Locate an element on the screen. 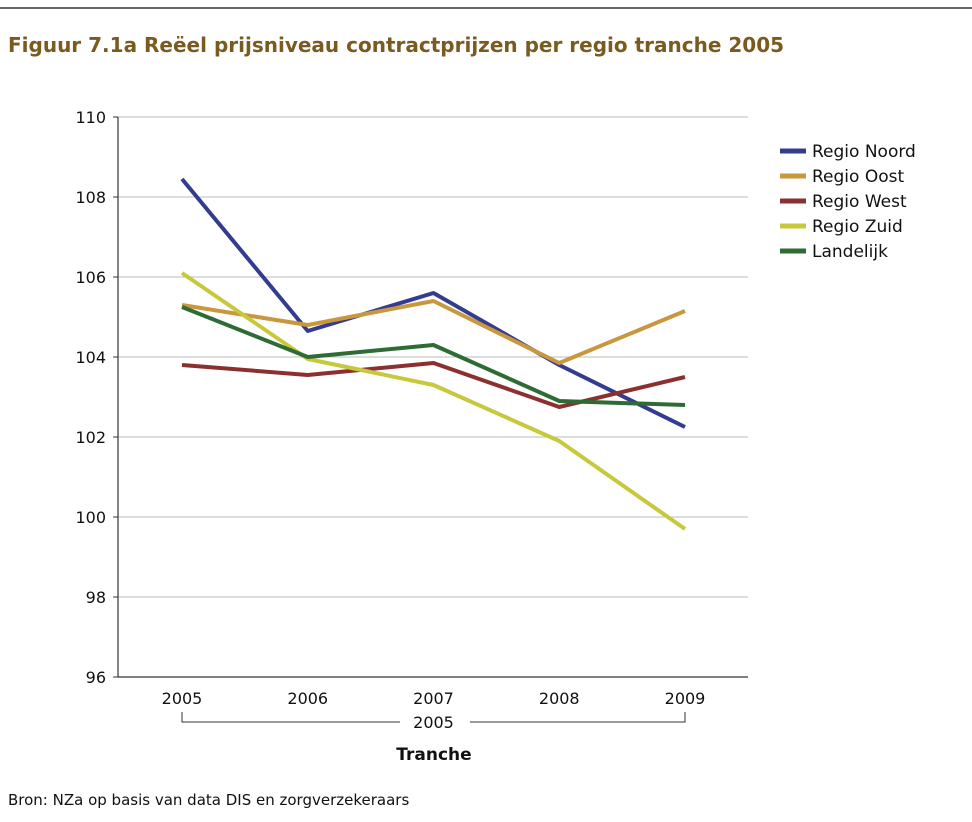 The width and height of the screenshot is (972, 822). x-tick-label: 2005 is located at coordinates (182, 698).